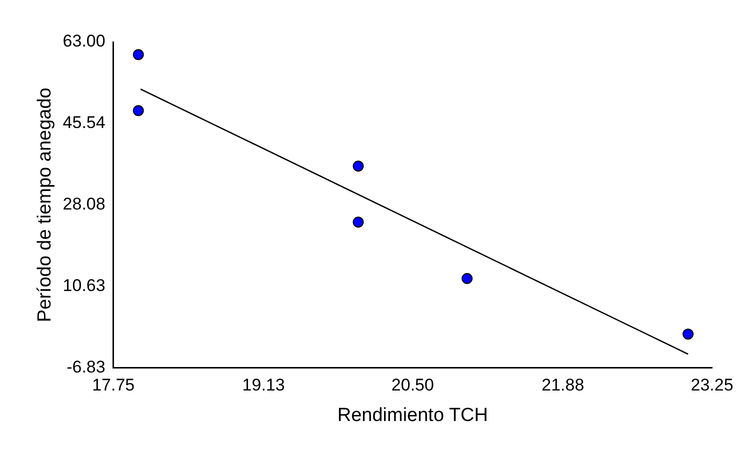 This screenshot has width=754, height=449. I want to click on y-tick-label: 28.08, so click(84, 204).